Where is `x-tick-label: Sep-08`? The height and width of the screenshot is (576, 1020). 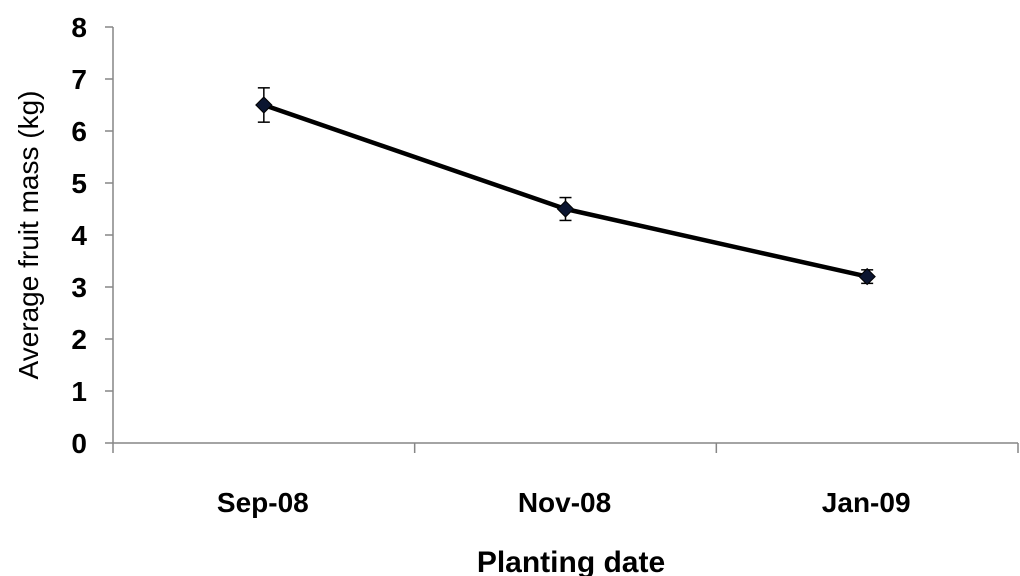
x-tick-label: Sep-08 is located at coordinates (263, 502).